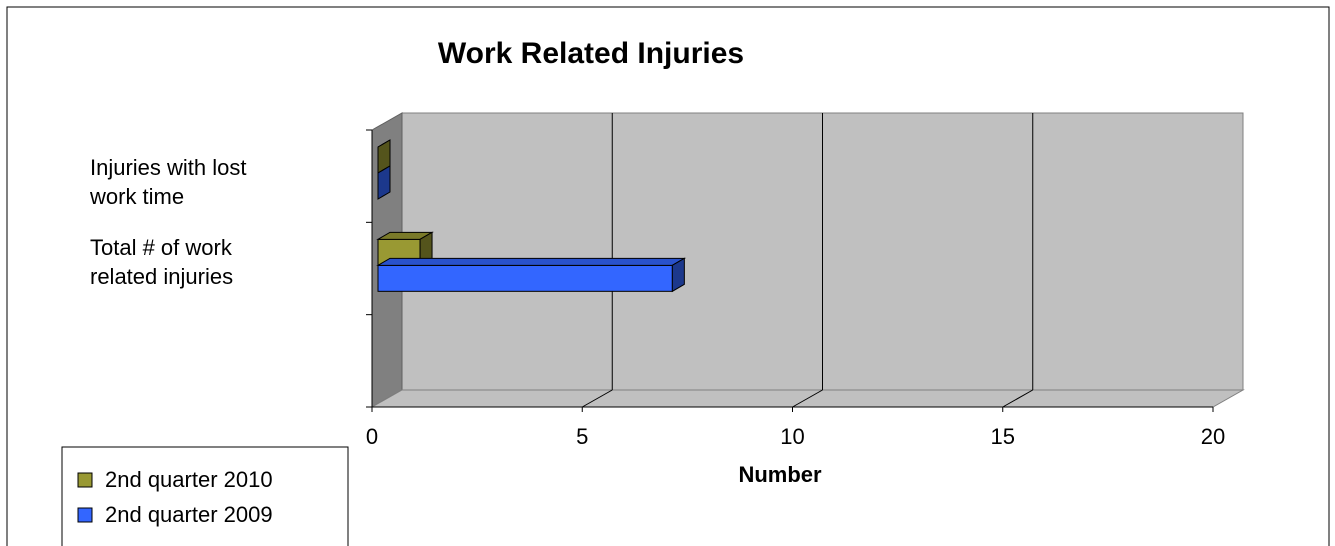 The height and width of the screenshot is (546, 1335). I want to click on chart-title: Work Related Injuries, so click(591, 53).